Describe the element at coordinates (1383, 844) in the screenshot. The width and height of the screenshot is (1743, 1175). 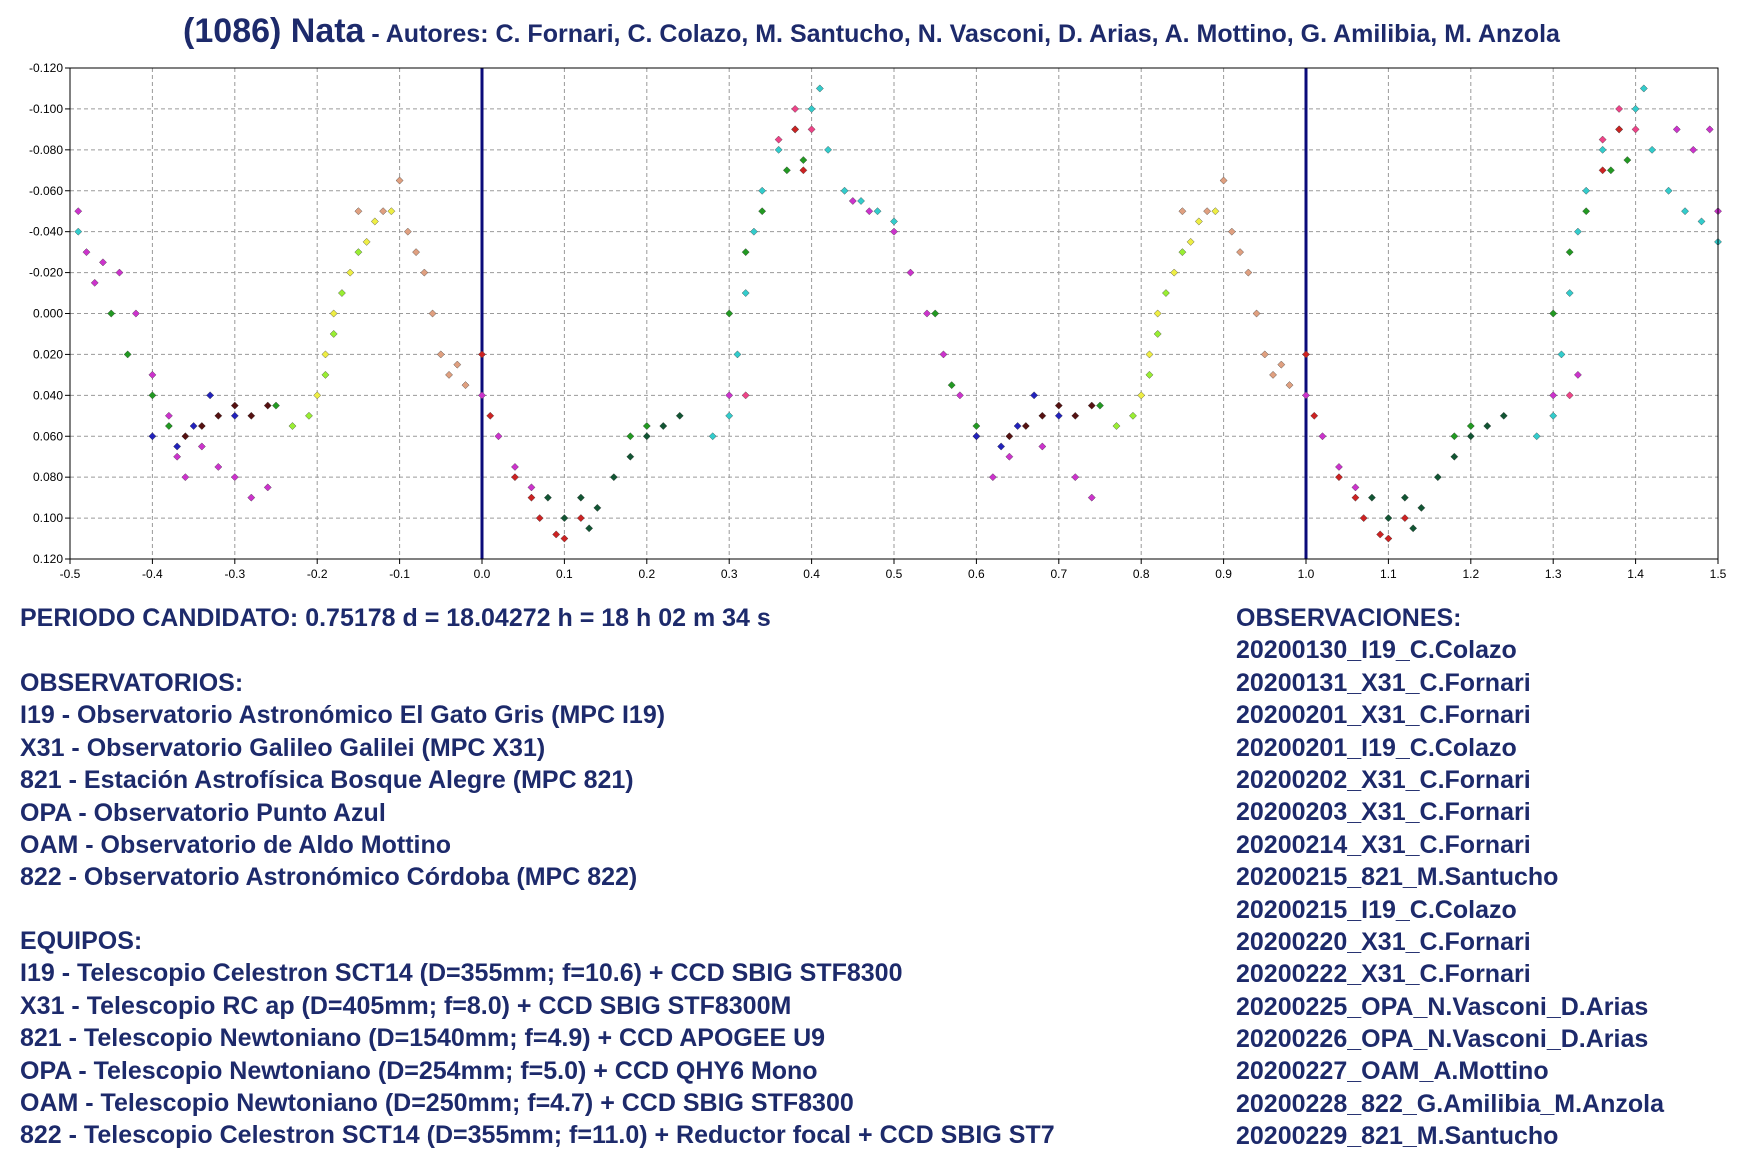
I see `observacion-item: 20200214_X31_C.Fornari` at that location.